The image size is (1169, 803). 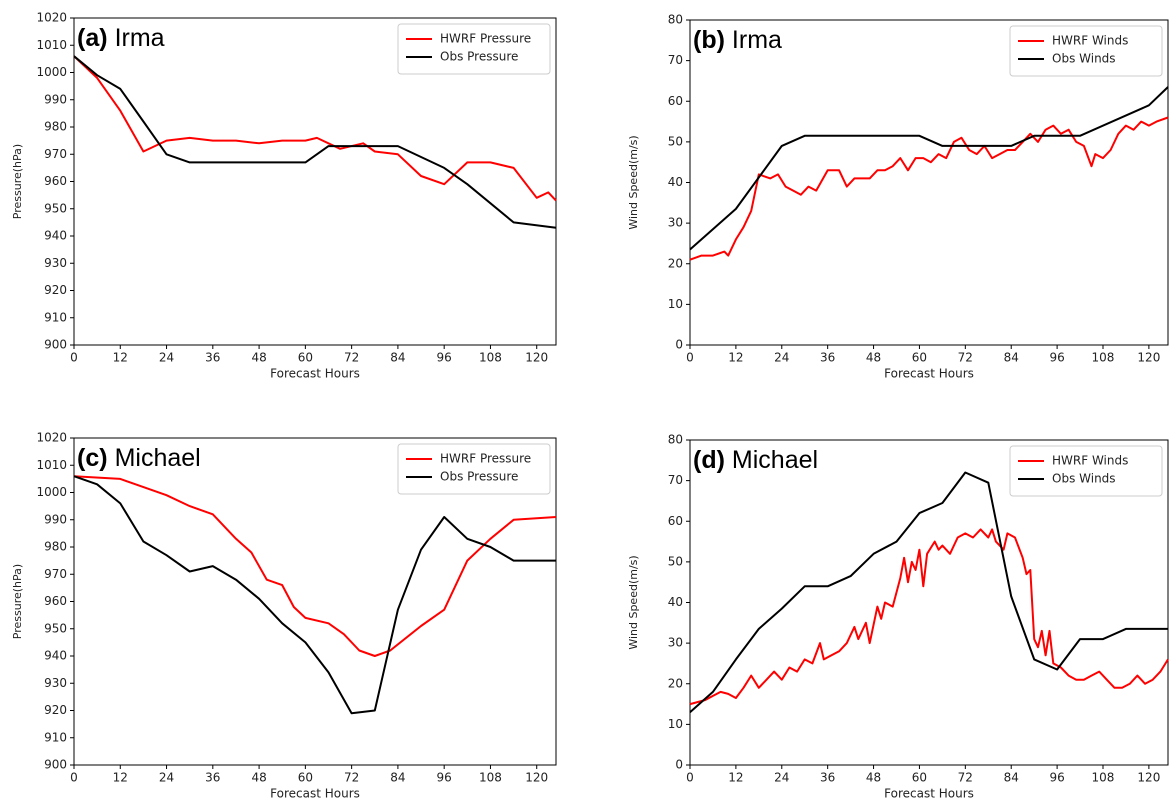 What do you see at coordinates (675, 182) in the screenshot?
I see `y-tick-label: 40` at bounding box center [675, 182].